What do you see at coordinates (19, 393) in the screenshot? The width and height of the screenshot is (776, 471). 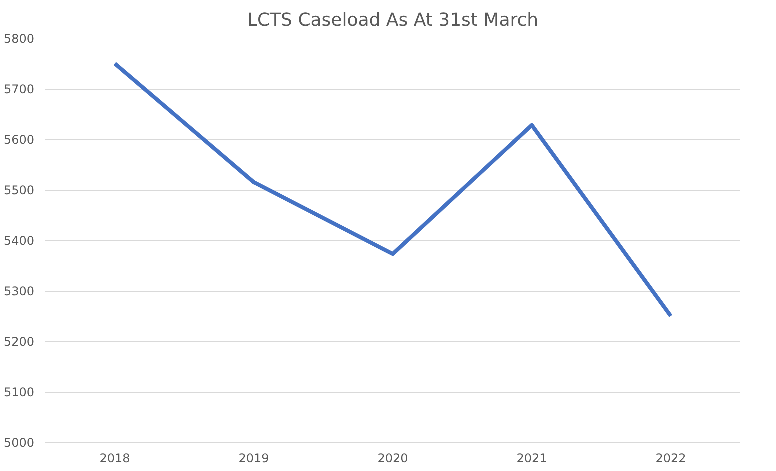 I see `y-tick-label: 5100` at bounding box center [19, 393].